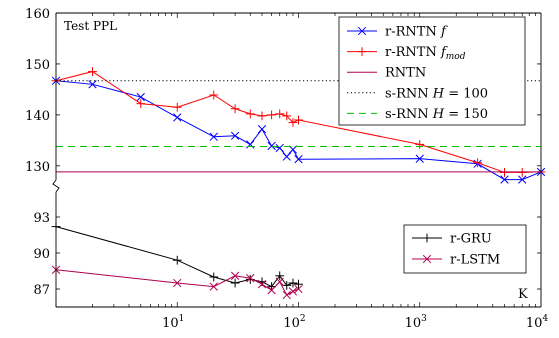 Image resolution: width=559 pixels, height=338 pixels. Describe the element at coordinates (41, 254) in the screenshot. I see `y-tick-label: 90` at that location.